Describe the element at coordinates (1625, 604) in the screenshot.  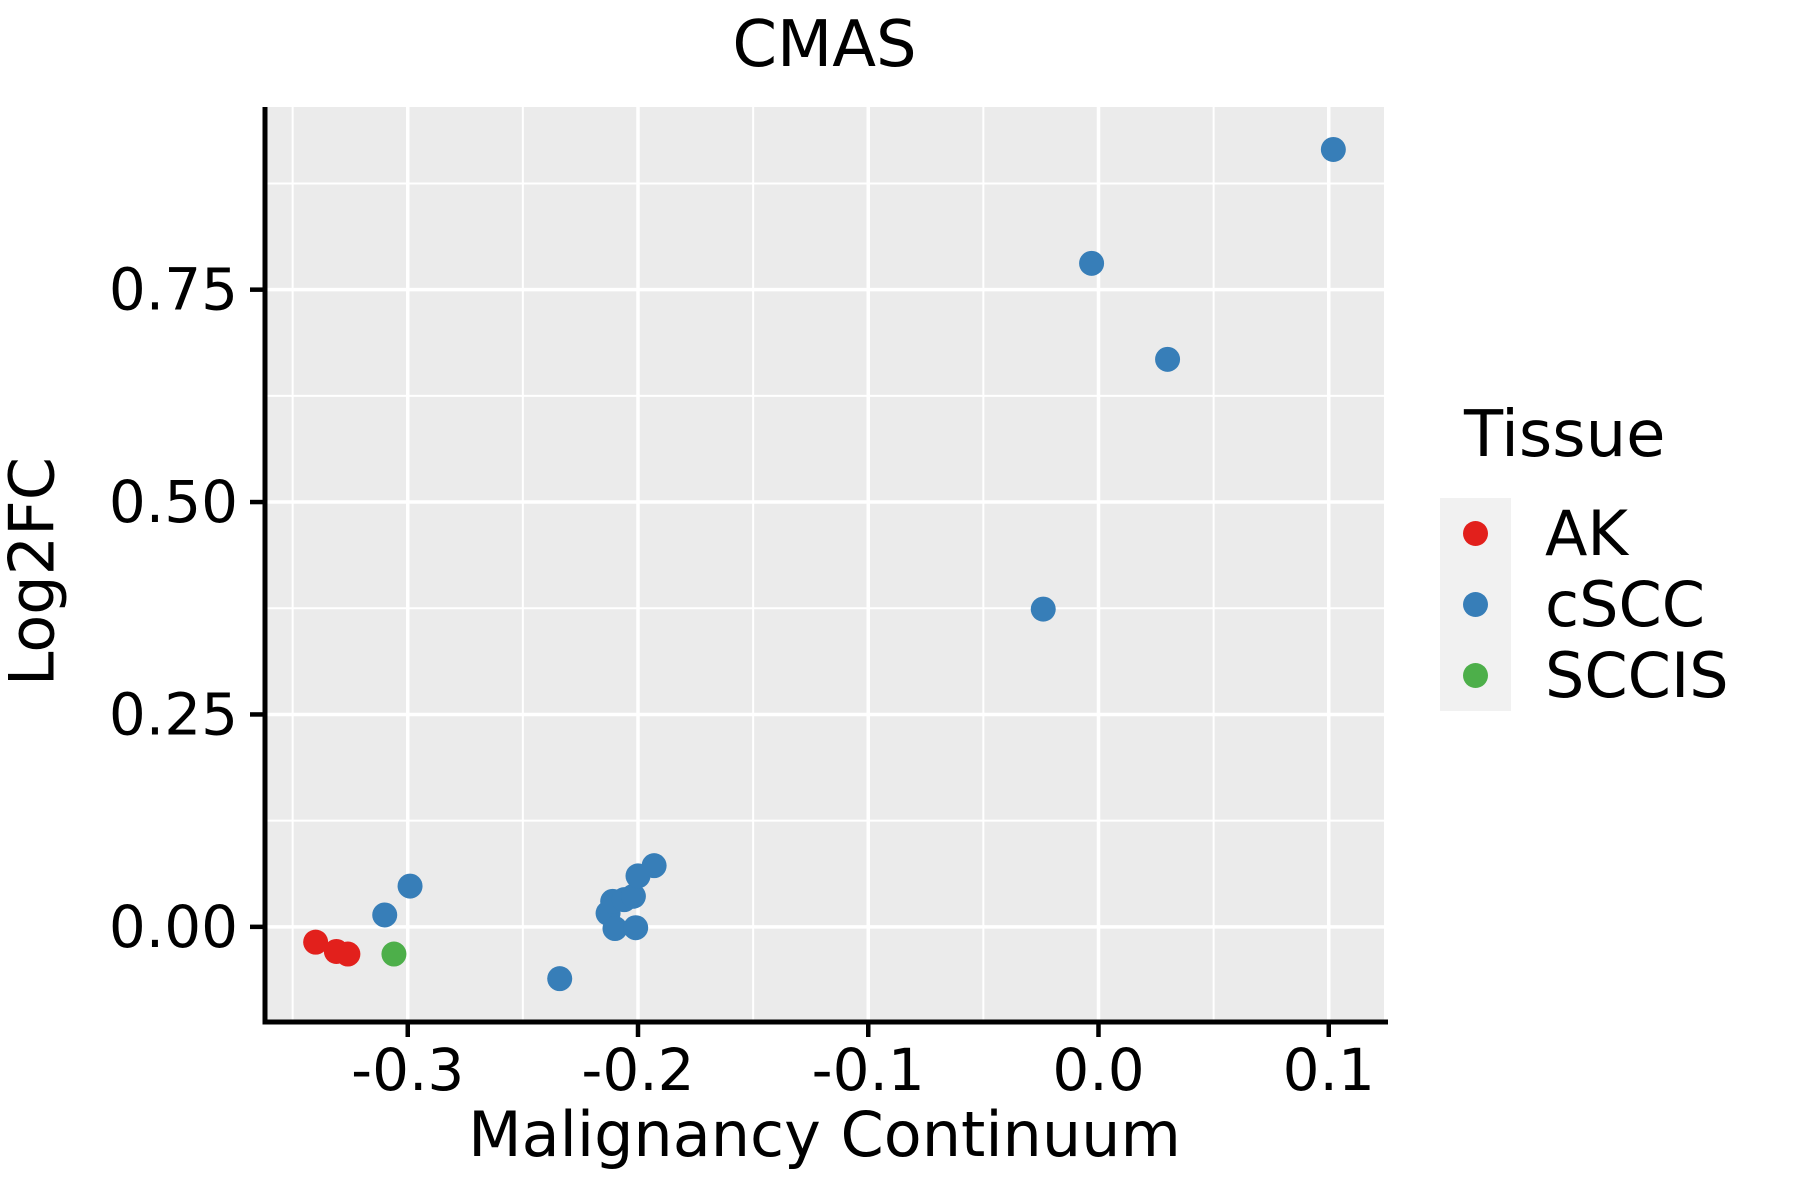
I see `legend-label: cSCC` at that location.